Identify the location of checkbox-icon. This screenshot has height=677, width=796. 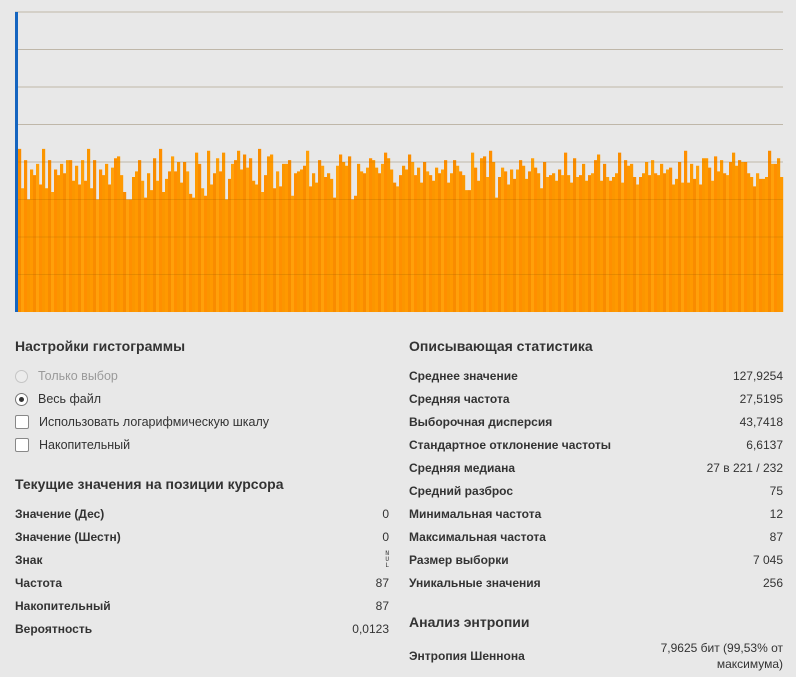
(22, 422).